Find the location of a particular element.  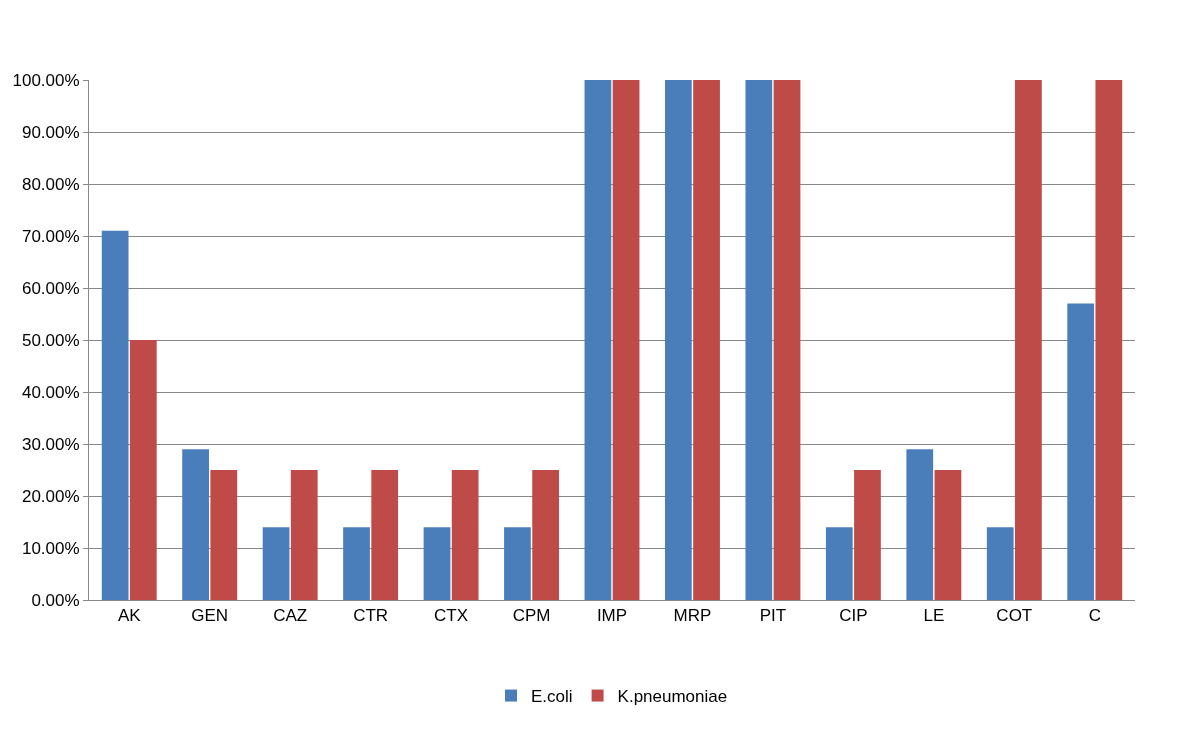

y-tick-label: 30.00% is located at coordinates (50, 444).